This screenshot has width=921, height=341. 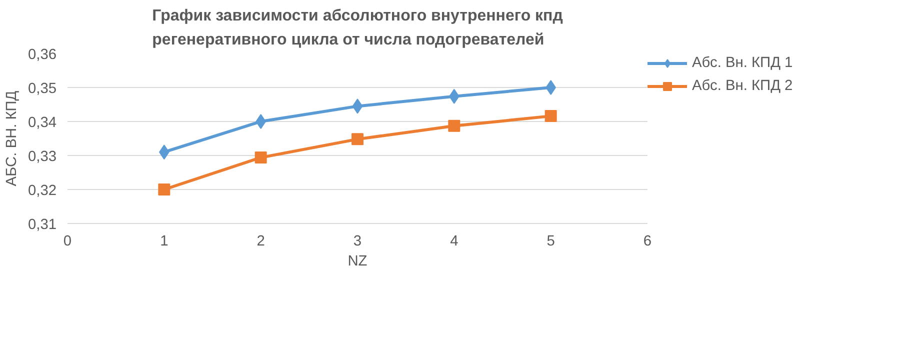 What do you see at coordinates (42, 55) in the screenshot?
I see `y-tick-label: 0,36` at bounding box center [42, 55].